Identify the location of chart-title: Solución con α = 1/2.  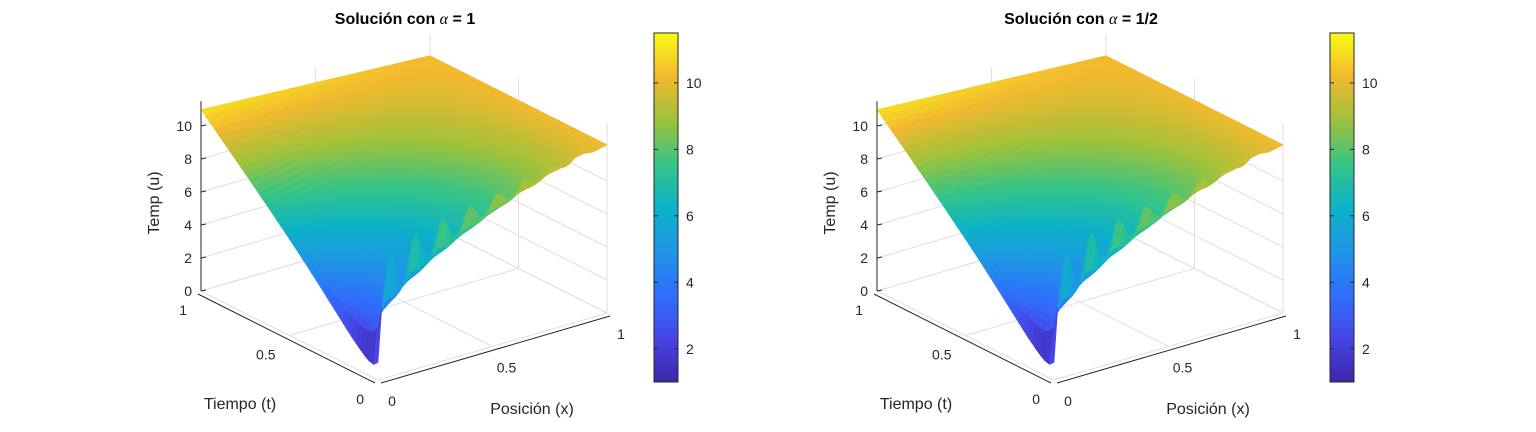
(1081, 19).